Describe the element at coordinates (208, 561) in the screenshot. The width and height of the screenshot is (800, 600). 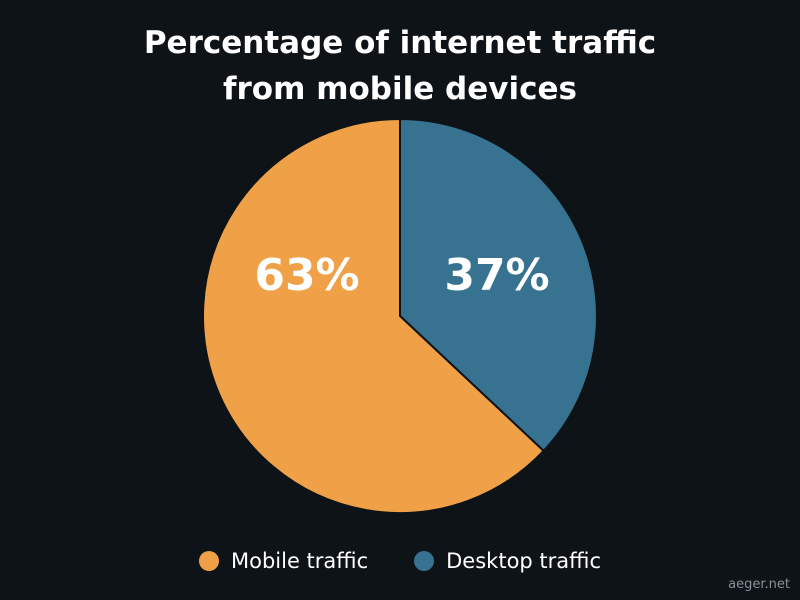
I see `legend-swatch-mobile` at that location.